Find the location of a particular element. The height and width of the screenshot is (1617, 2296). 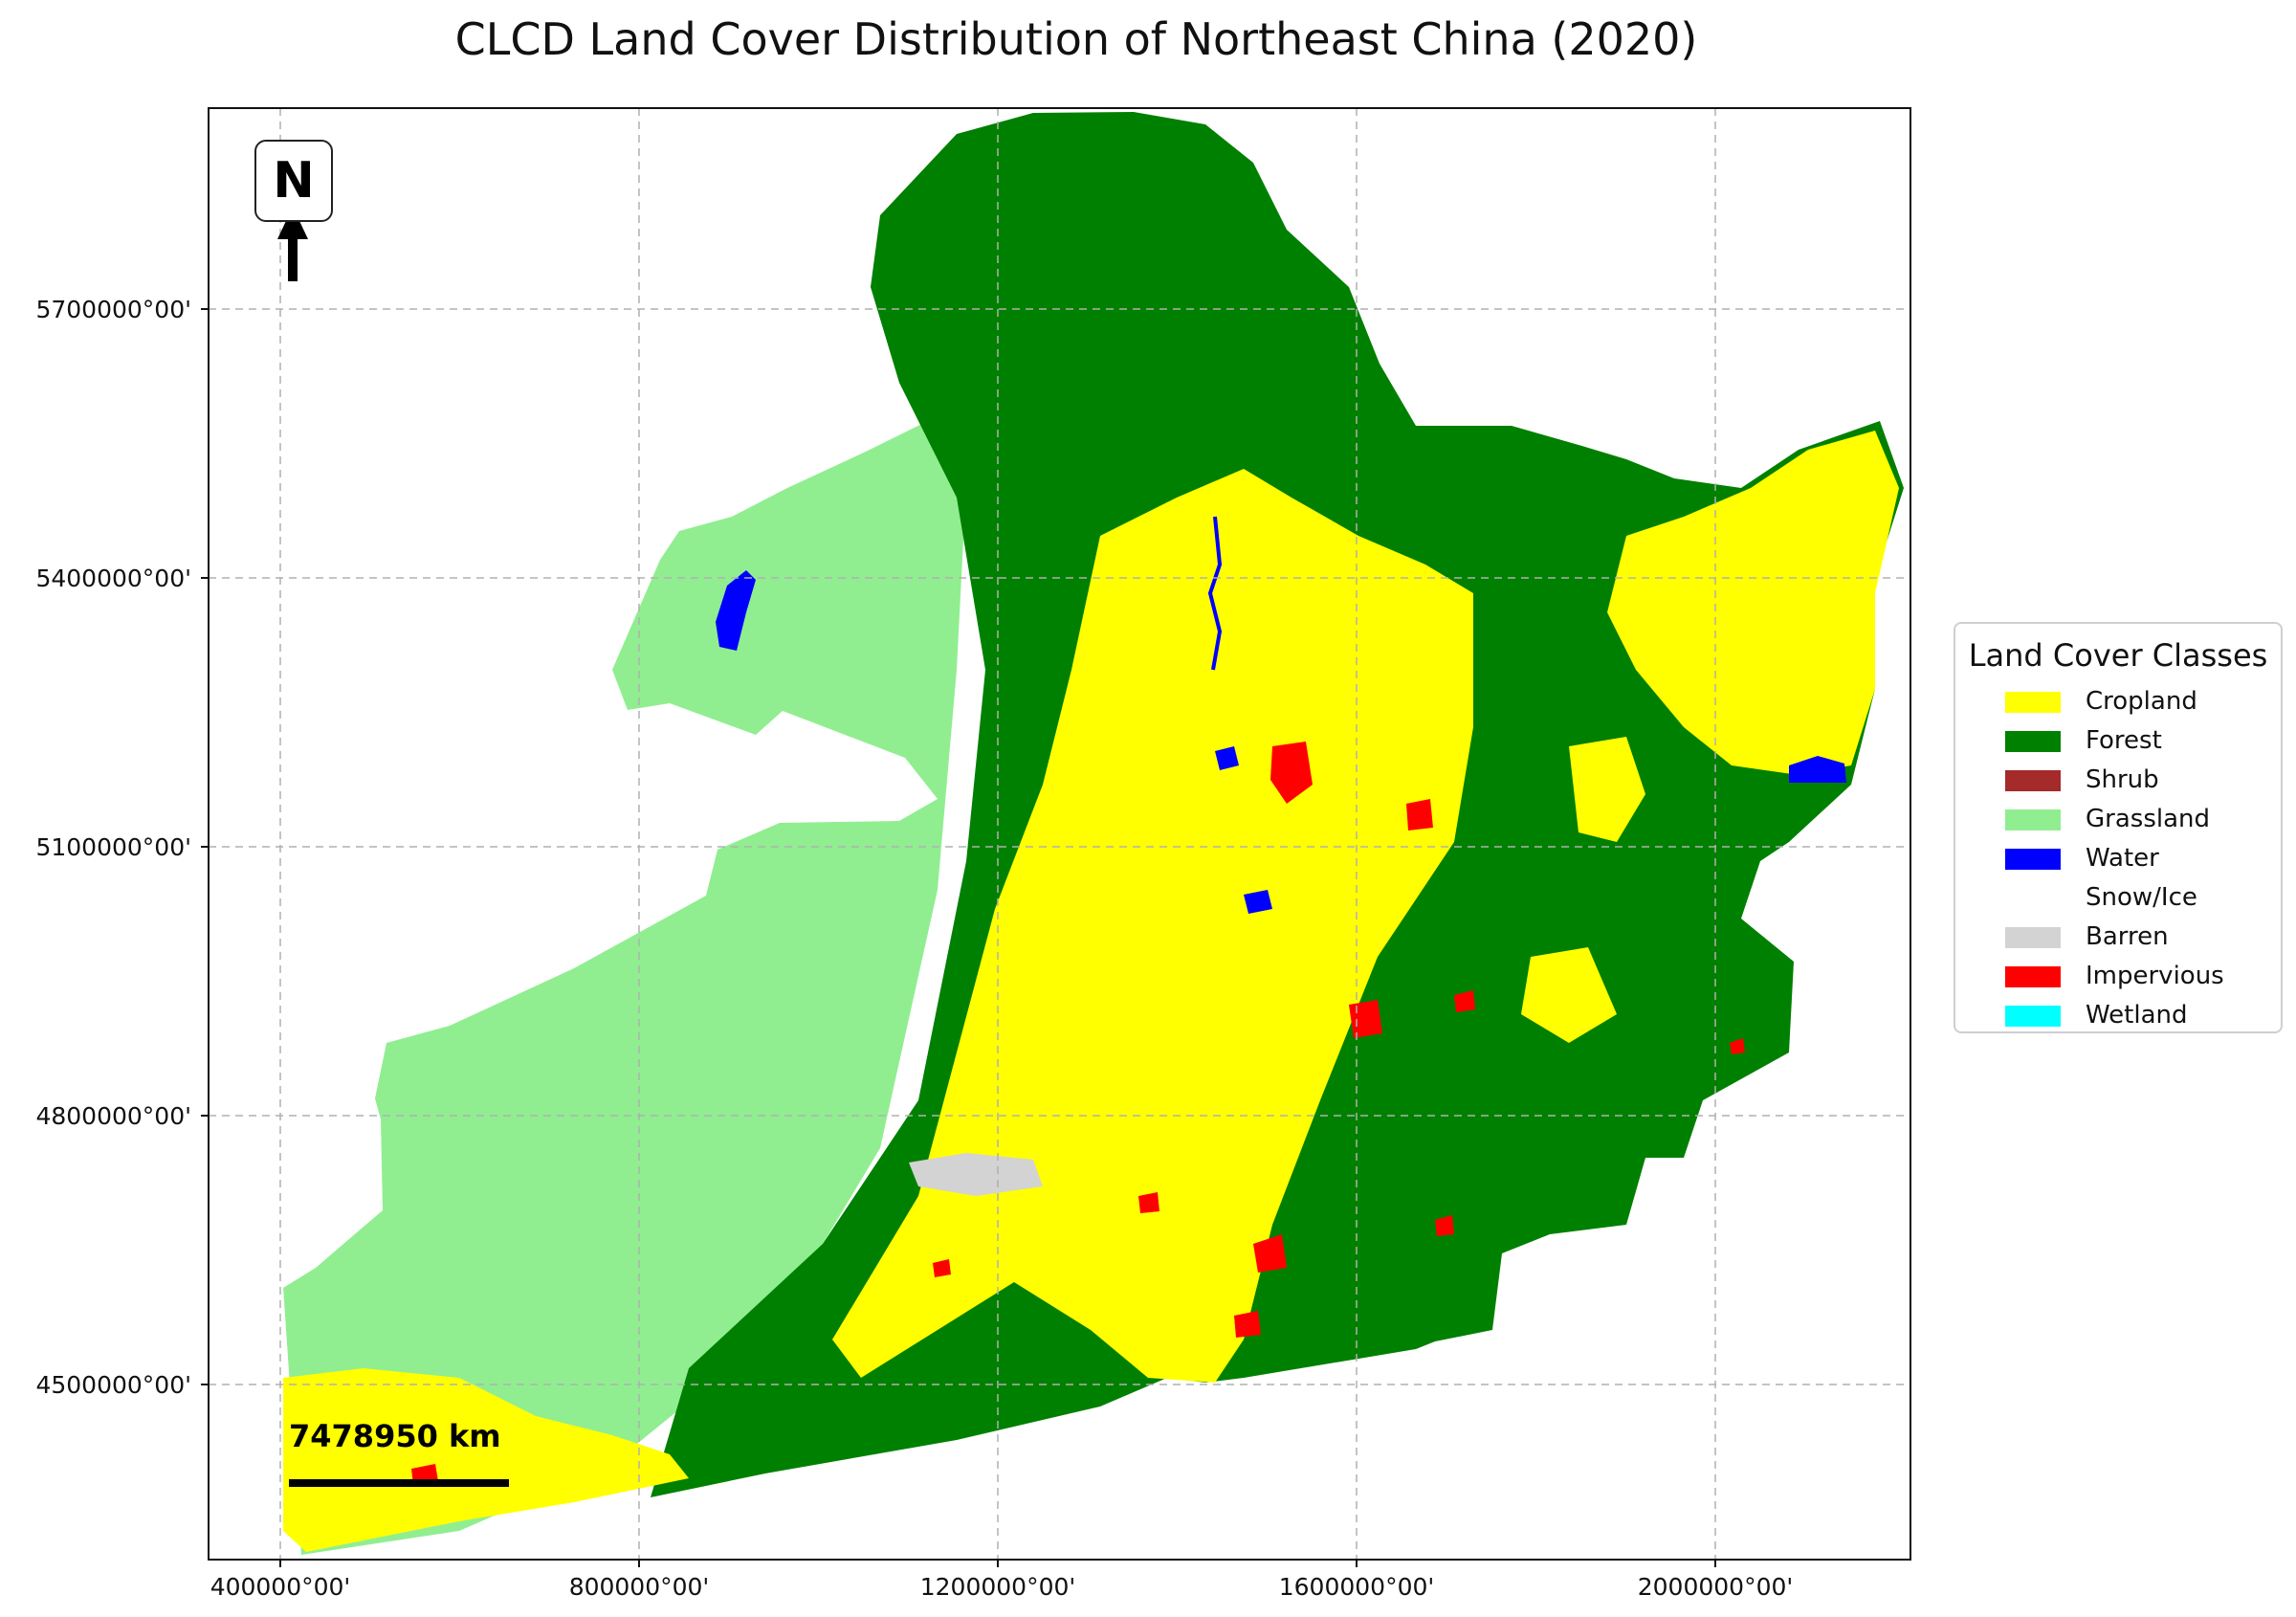

water-songhua-river is located at coordinates (1215, 593).